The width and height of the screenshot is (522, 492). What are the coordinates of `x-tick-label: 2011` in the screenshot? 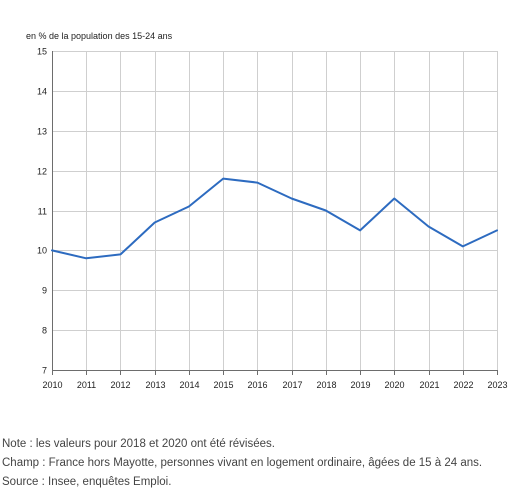 It's located at (86, 385).